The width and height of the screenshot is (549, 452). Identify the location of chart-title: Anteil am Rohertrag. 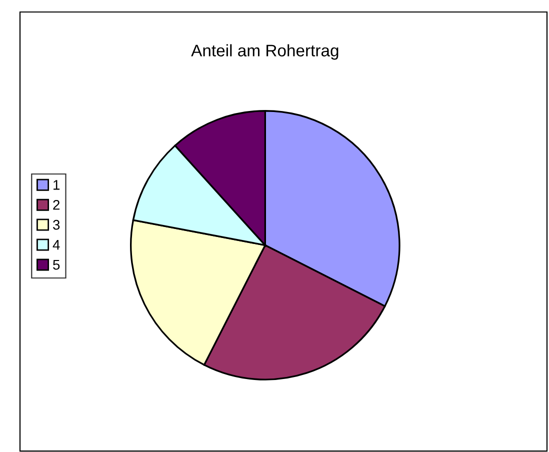
(264, 52).